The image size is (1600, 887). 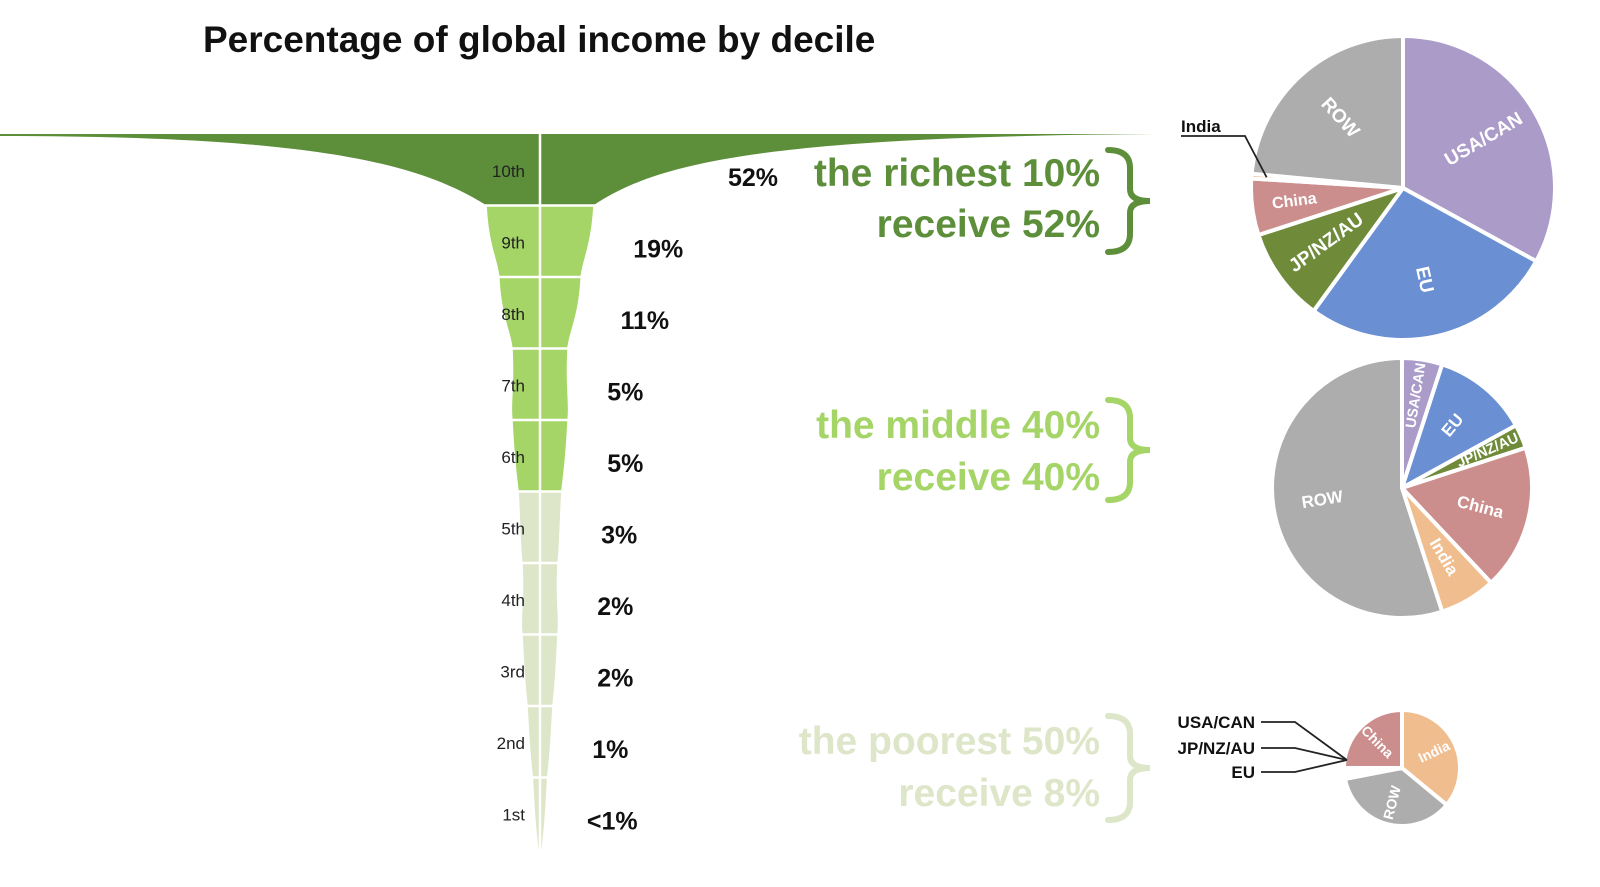 I want to click on decile-value-9th: 19%, so click(x=658, y=250).